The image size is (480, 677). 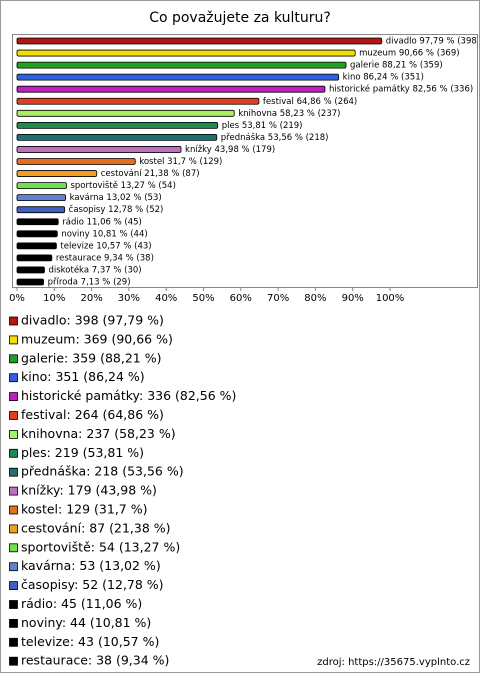 I want to click on bar-label: historické památky 82,56 % (336), so click(x=401, y=89).